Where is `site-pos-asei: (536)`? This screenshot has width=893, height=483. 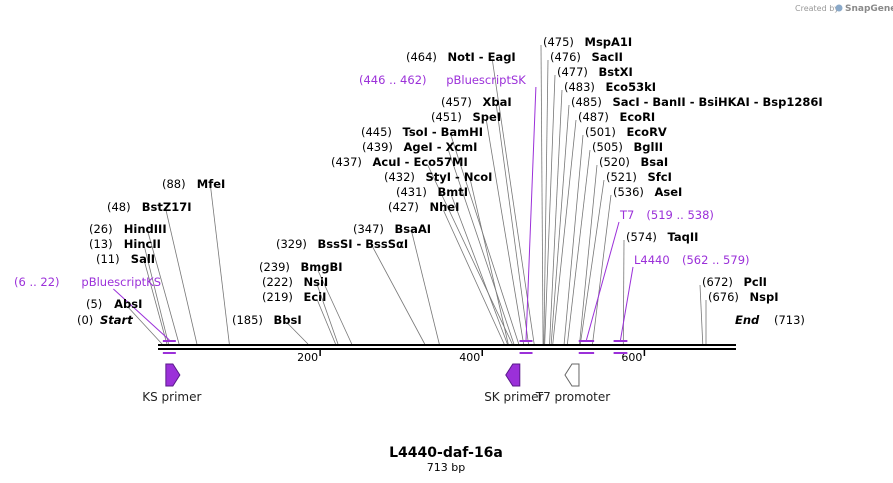 site-pos-asei: (536) is located at coordinates (628, 192).